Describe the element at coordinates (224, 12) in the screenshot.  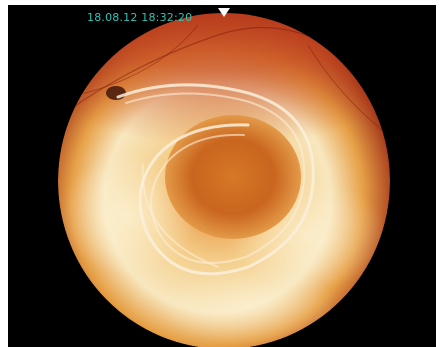
I see `alignment-notch` at that location.